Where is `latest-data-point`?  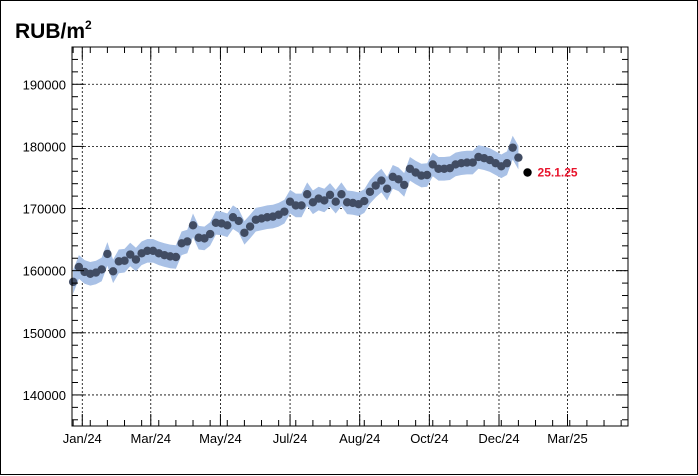
latest-data-point is located at coordinates (527, 172).